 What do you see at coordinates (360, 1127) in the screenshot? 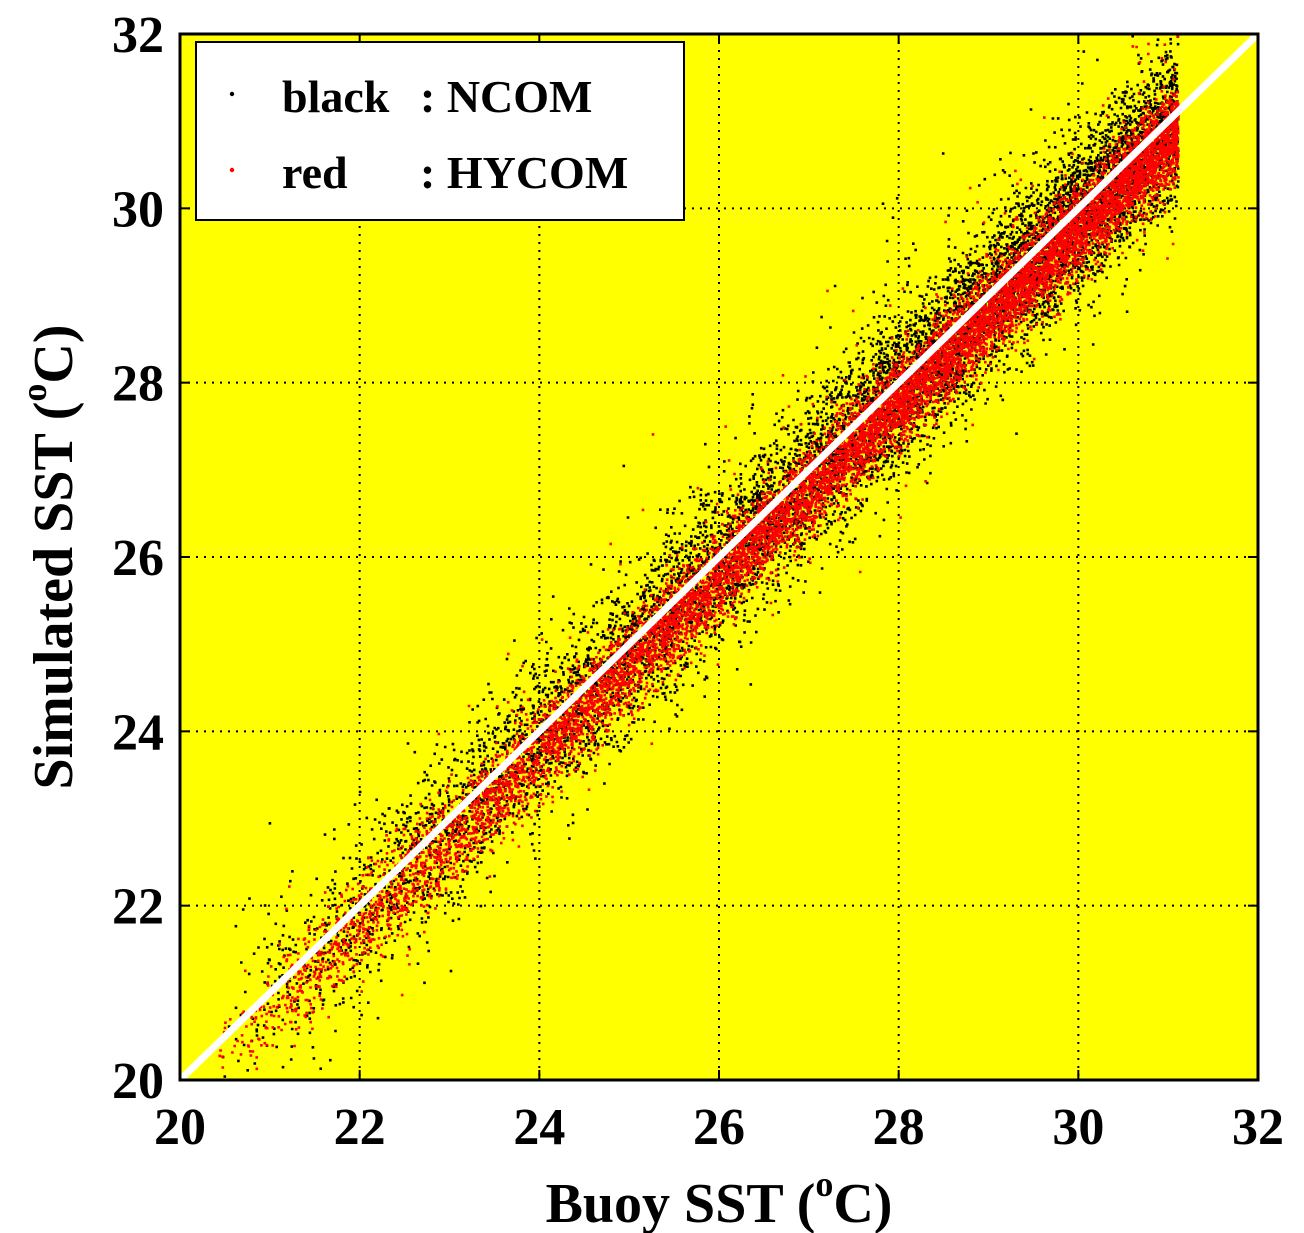
I see `x-tick-label: 22` at bounding box center [360, 1127].